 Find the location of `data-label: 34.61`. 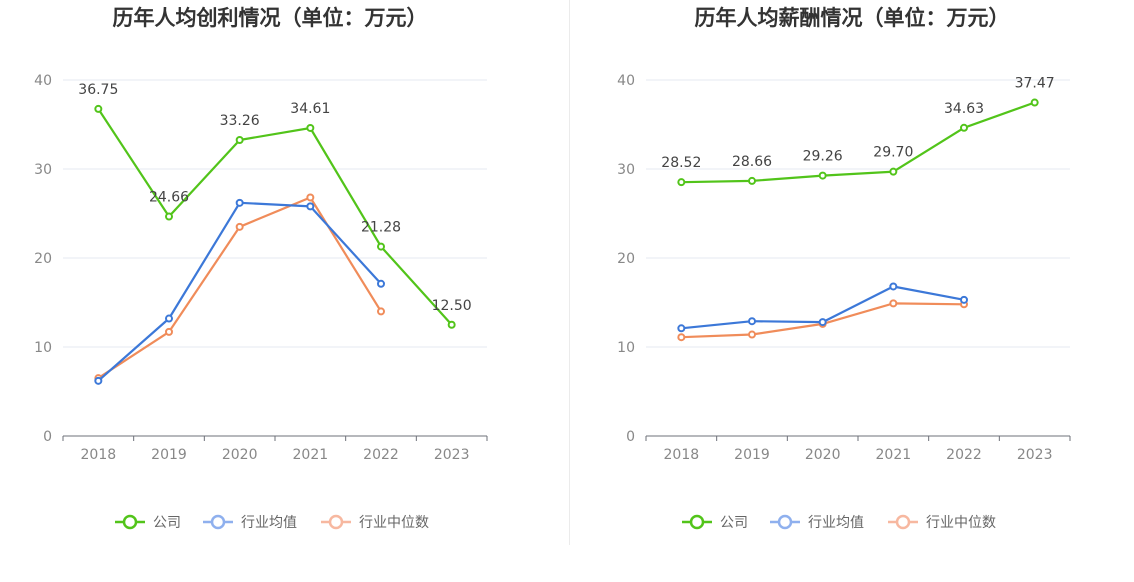

data-label: 34.61 is located at coordinates (310, 109).